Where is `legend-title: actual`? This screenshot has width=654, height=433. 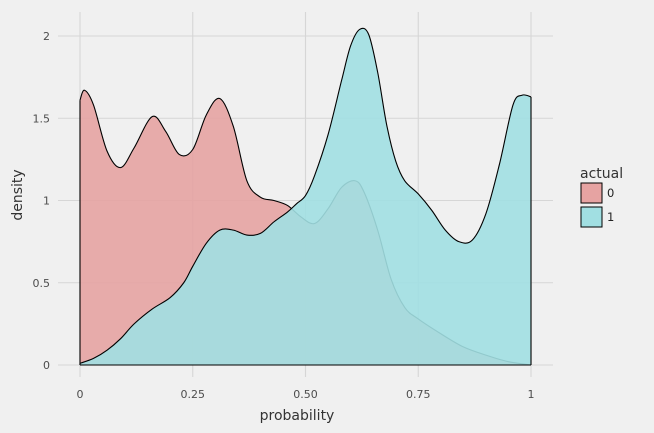
legend-title: actual is located at coordinates (601, 174).